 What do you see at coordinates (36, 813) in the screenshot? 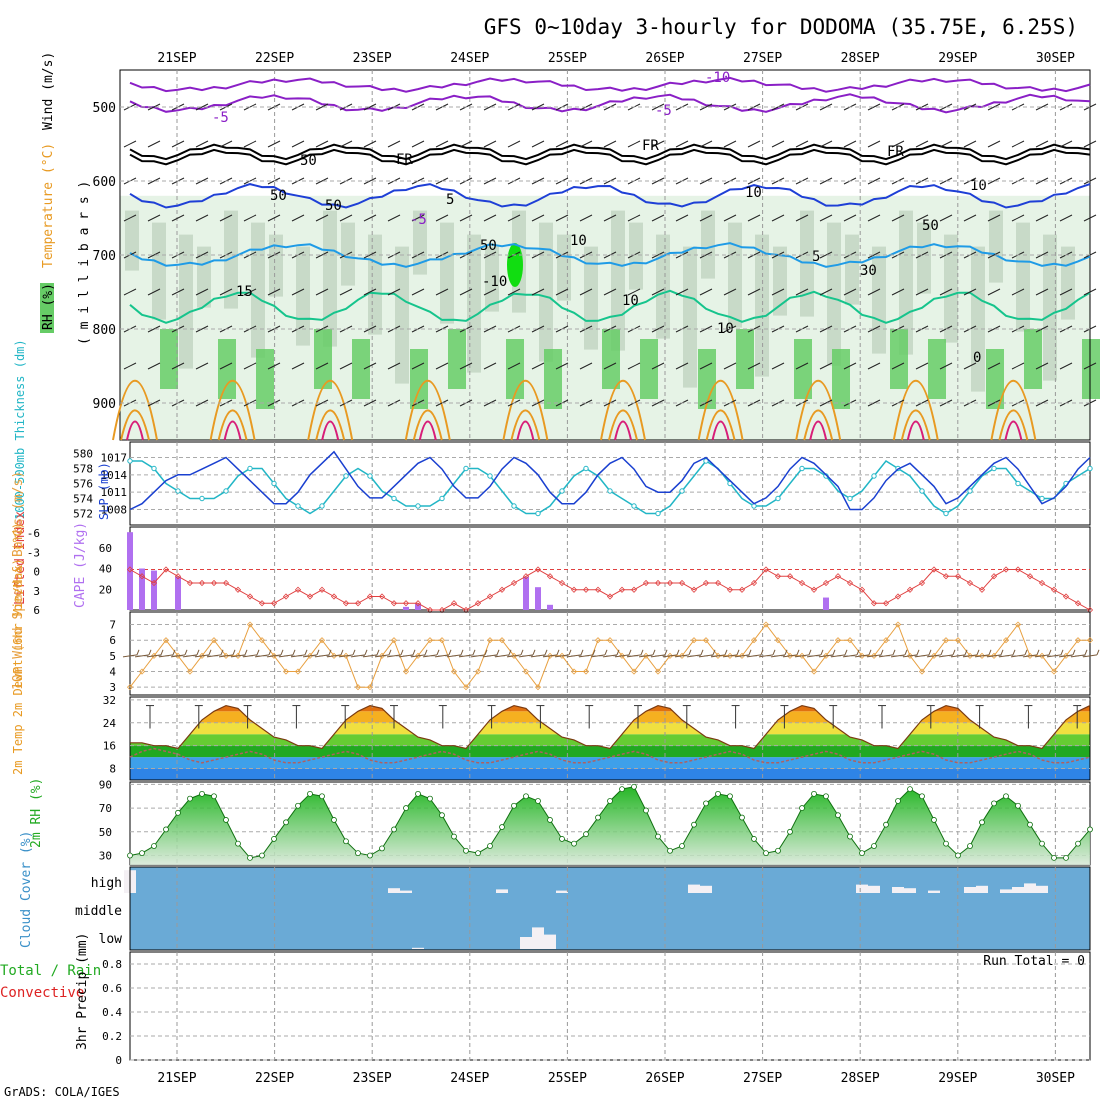
I see `rh-axis-label: 2m RH (%)` at bounding box center [36, 813].